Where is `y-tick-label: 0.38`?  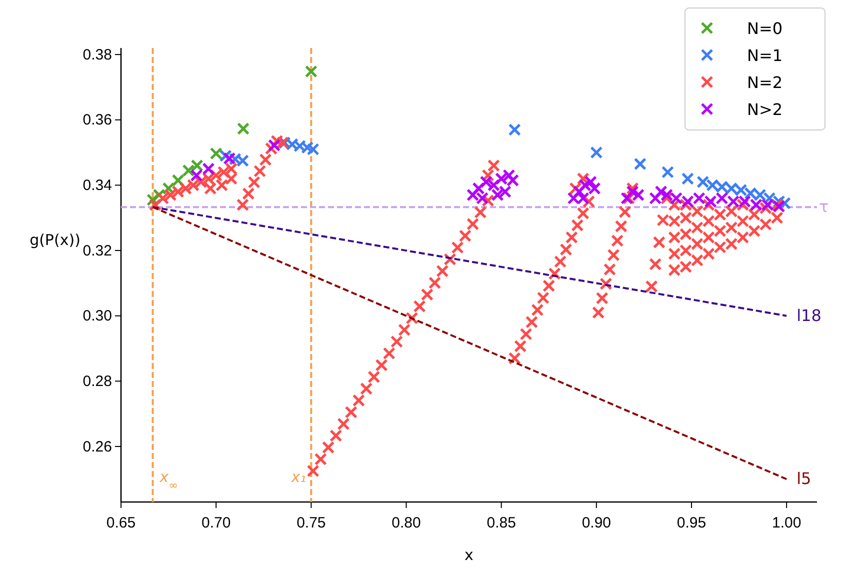
y-tick-label: 0.38 is located at coordinates (97, 55).